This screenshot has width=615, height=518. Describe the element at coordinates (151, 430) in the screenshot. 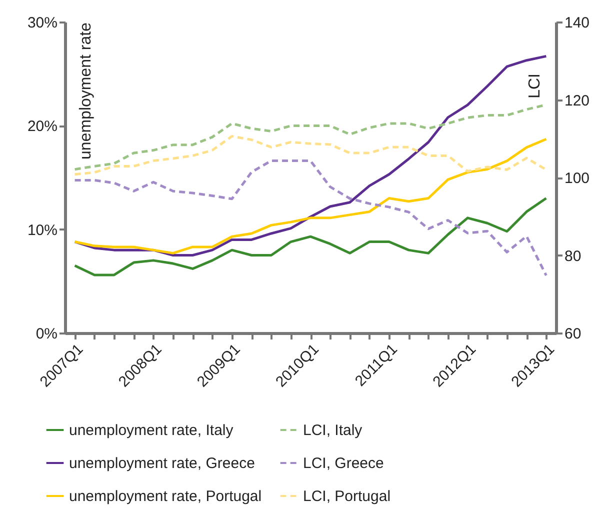

I see `legend-label: unemployment rate, Italy` at that location.